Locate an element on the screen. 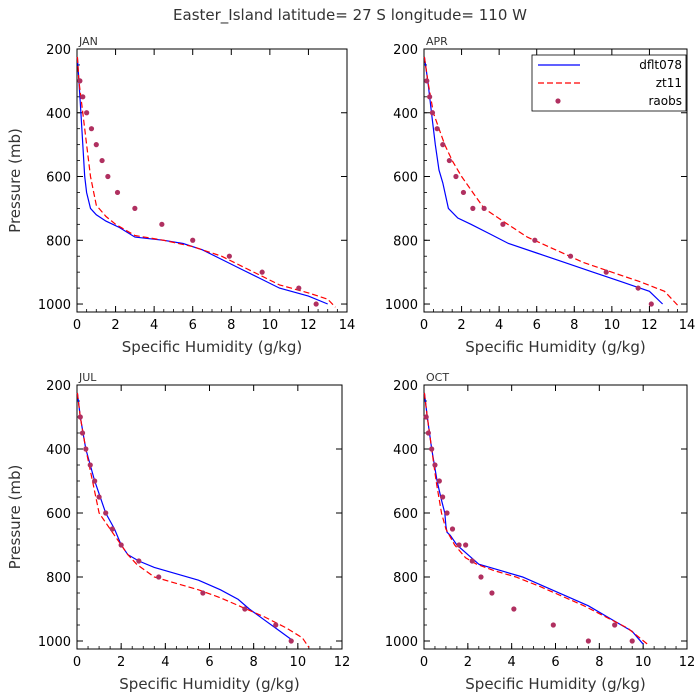 This screenshot has height=700, width=700. panel-label-jul: JUL is located at coordinates (87, 377).